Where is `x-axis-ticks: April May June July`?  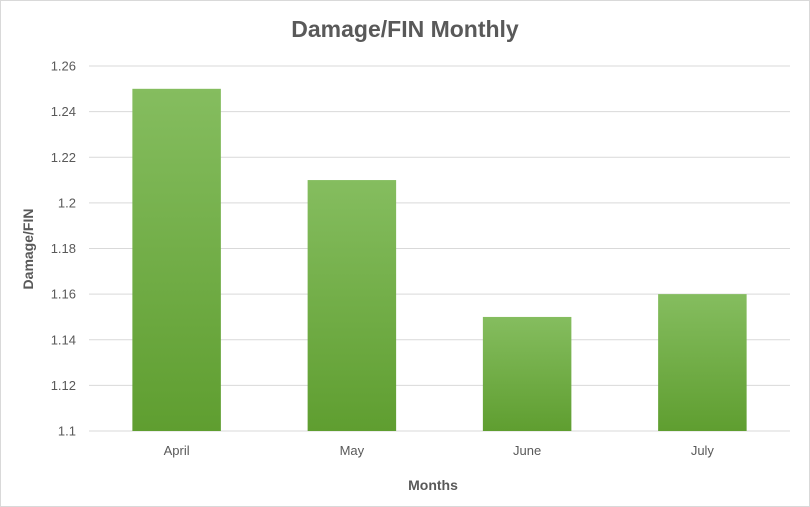 x-axis-ticks: April May June July is located at coordinates (439, 450).